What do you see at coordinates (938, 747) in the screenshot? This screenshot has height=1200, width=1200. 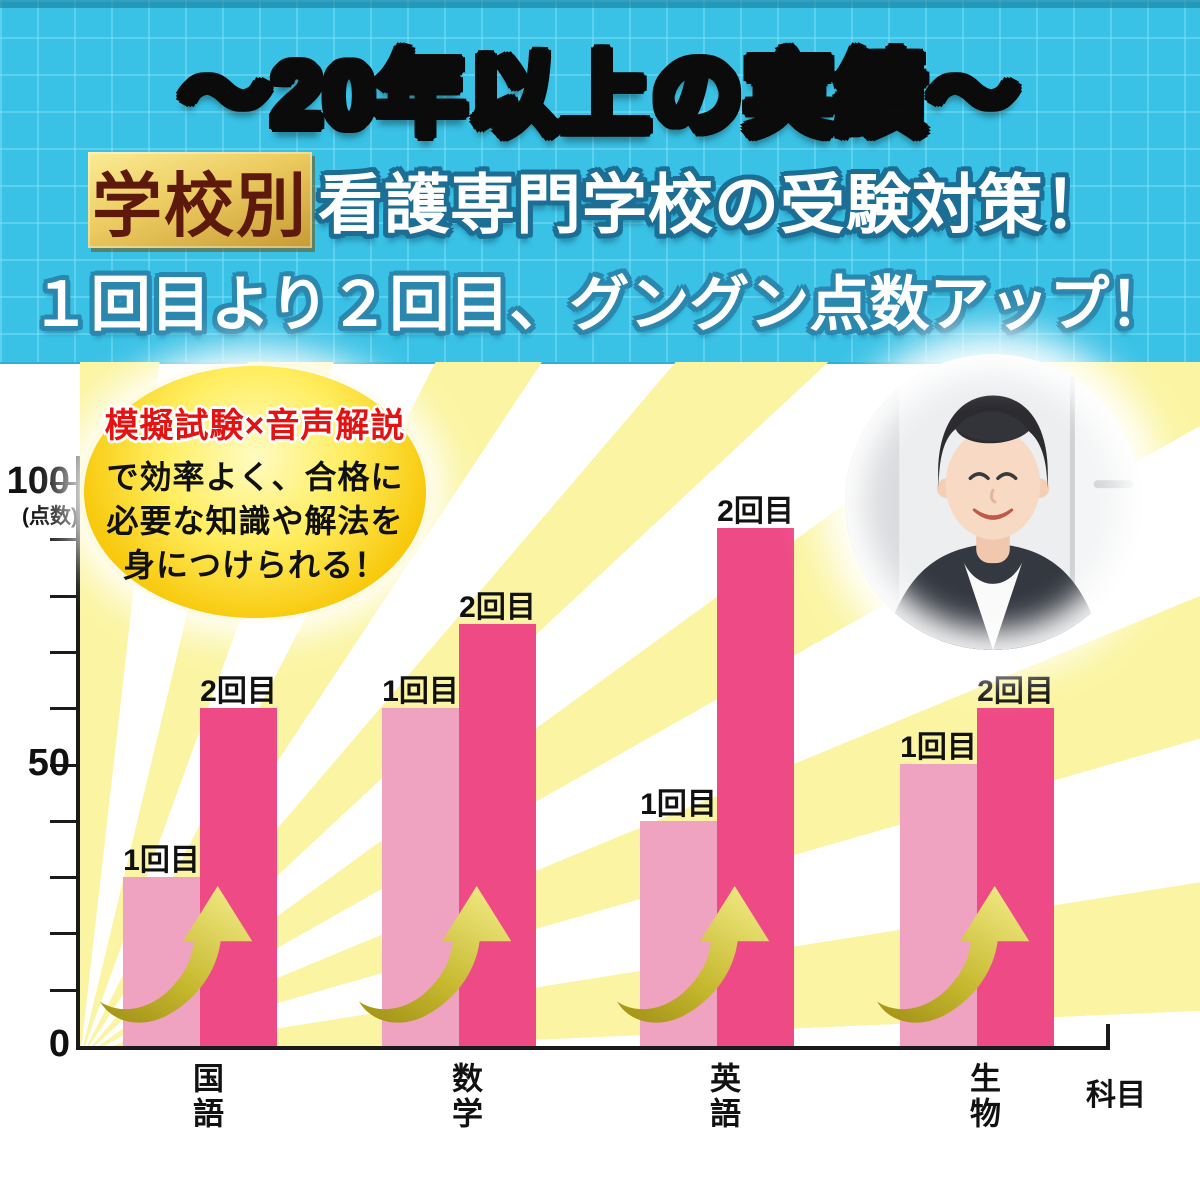 I see `bar-label-1回目-生物: 1回目` at bounding box center [938, 747].